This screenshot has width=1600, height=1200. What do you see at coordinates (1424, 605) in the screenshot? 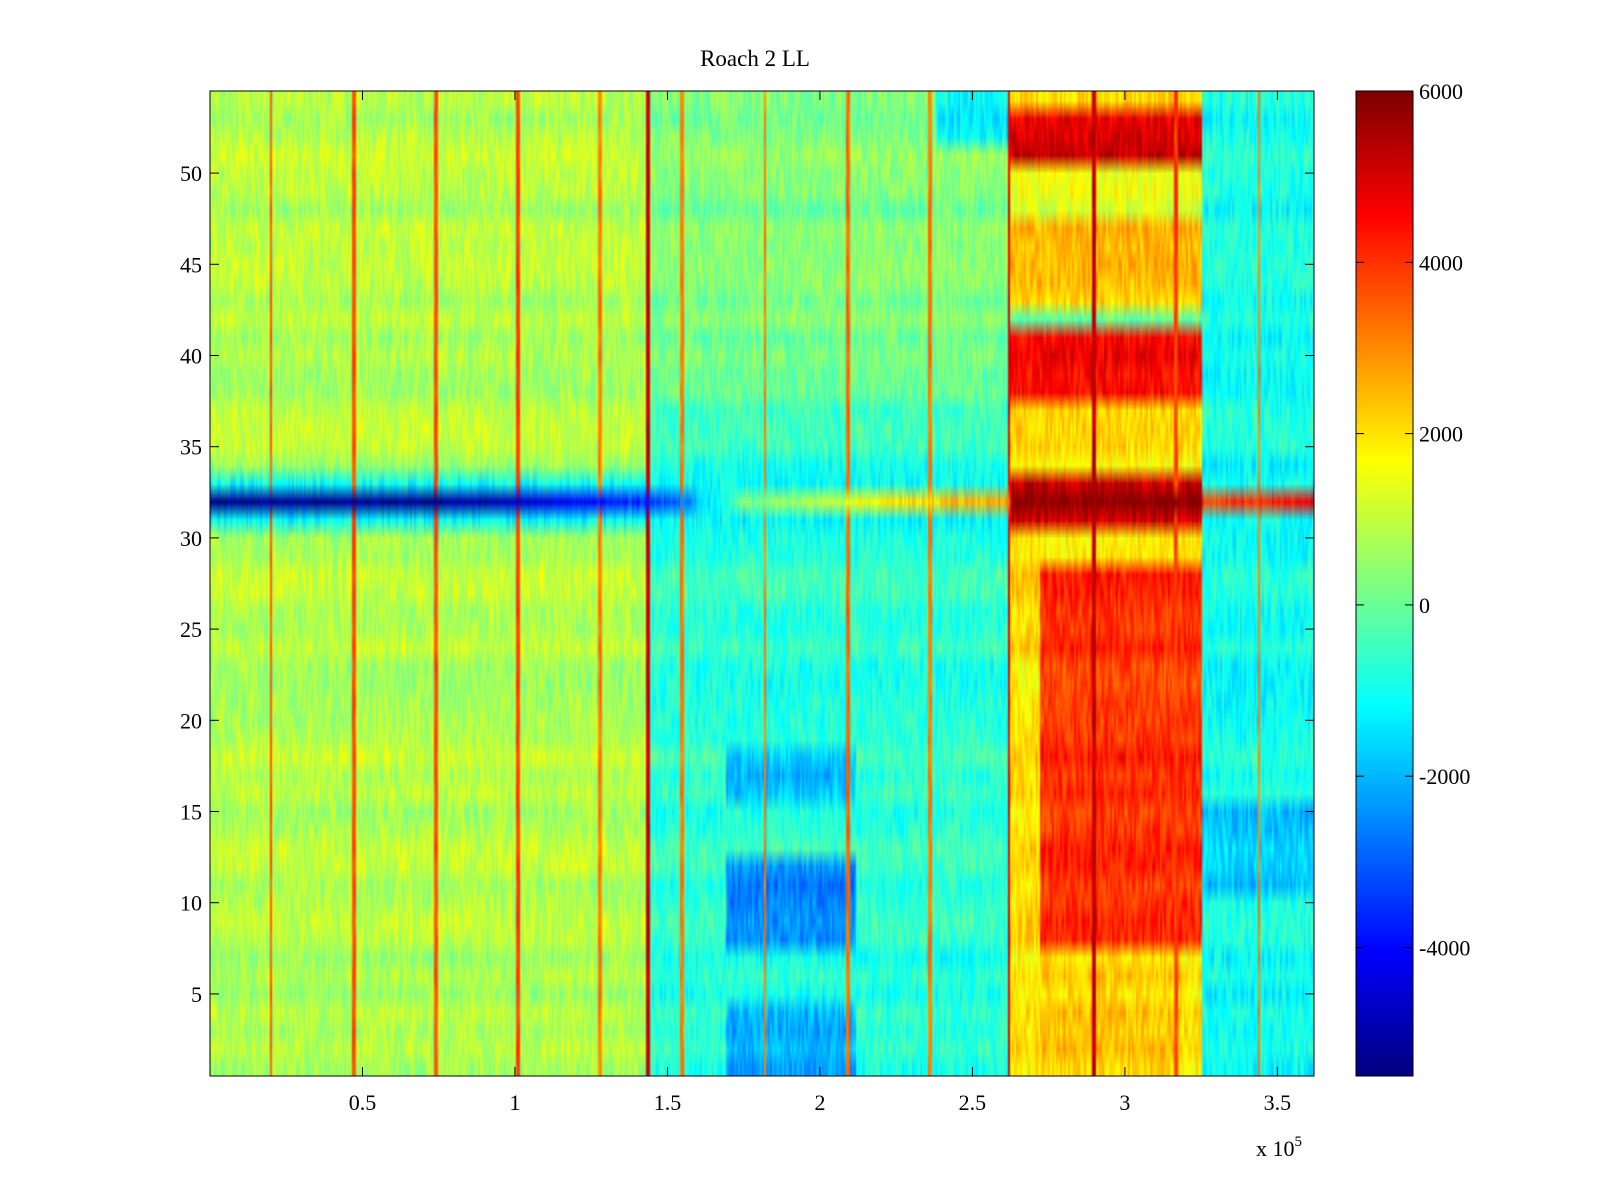
I see `colorbar-tick-label: 0` at bounding box center [1424, 605].